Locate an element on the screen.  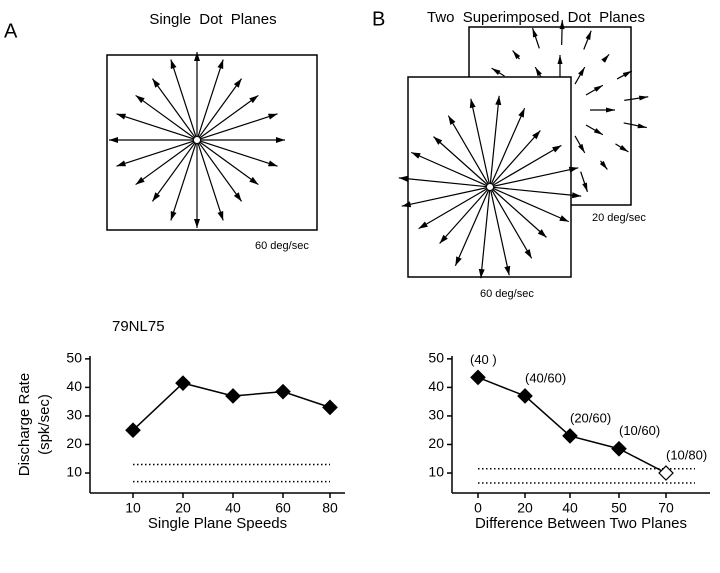
value-label: (10/80) is located at coordinates (686, 454).